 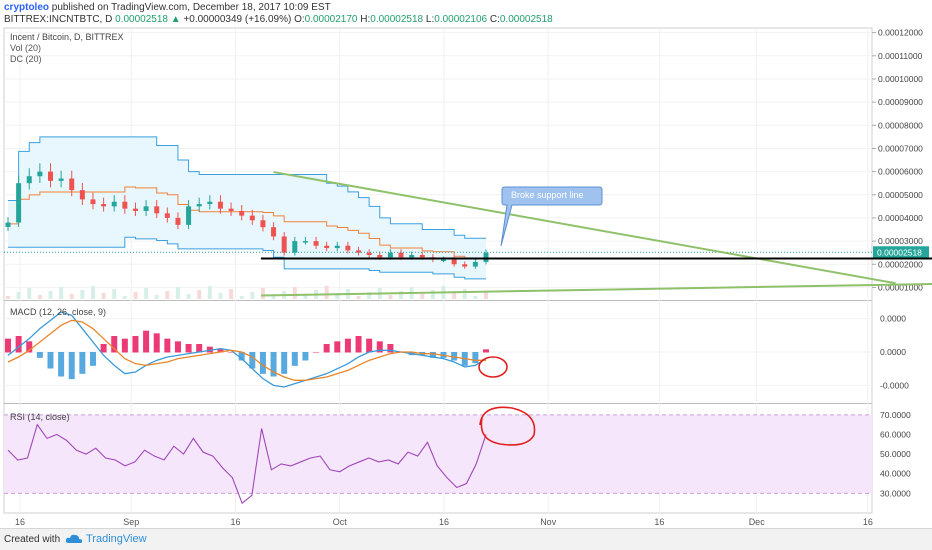 What do you see at coordinates (894, 385) in the screenshot?
I see `macd-axis-label: -0.0000` at bounding box center [894, 385].